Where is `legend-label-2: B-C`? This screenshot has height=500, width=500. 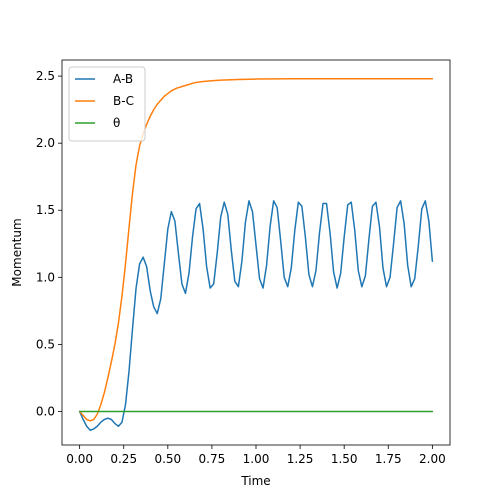 legend-label-2: B-C is located at coordinates (123, 101).